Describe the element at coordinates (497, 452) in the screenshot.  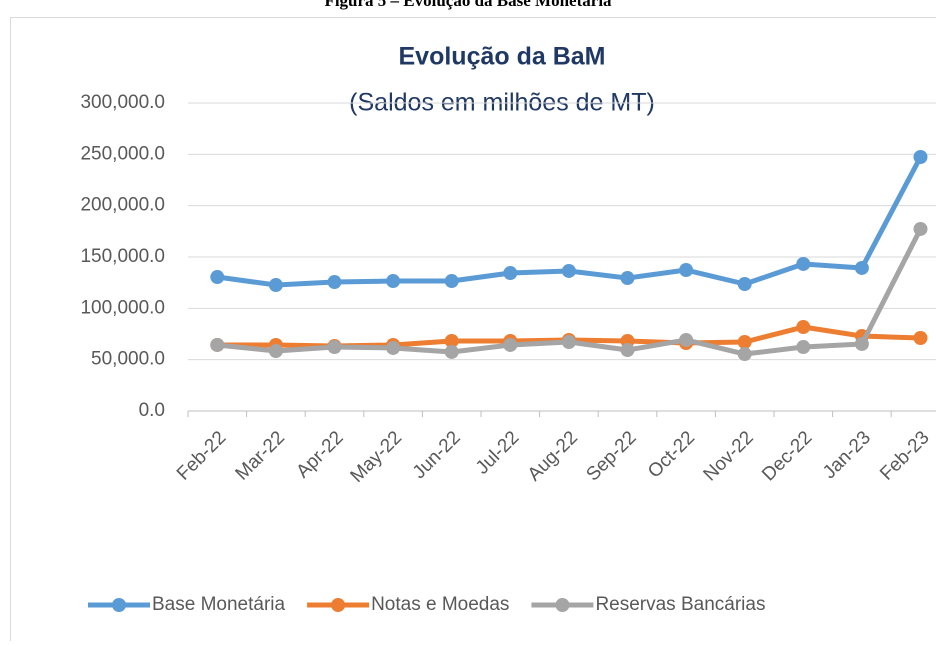
I see `x-tick-label: Jul-22` at that location.